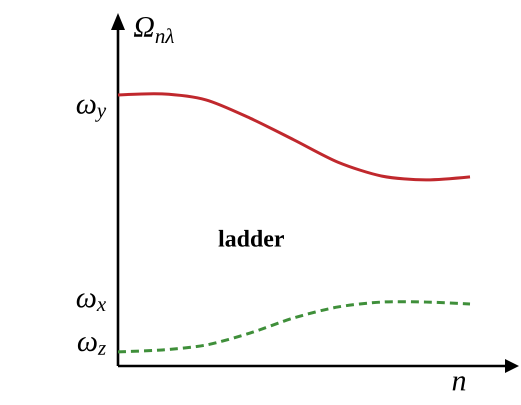 The height and width of the screenshot is (405, 521). What do you see at coordinates (154, 30) in the screenshot?
I see `y-axis-title: Ω$_{nλ}$` at bounding box center [154, 30].